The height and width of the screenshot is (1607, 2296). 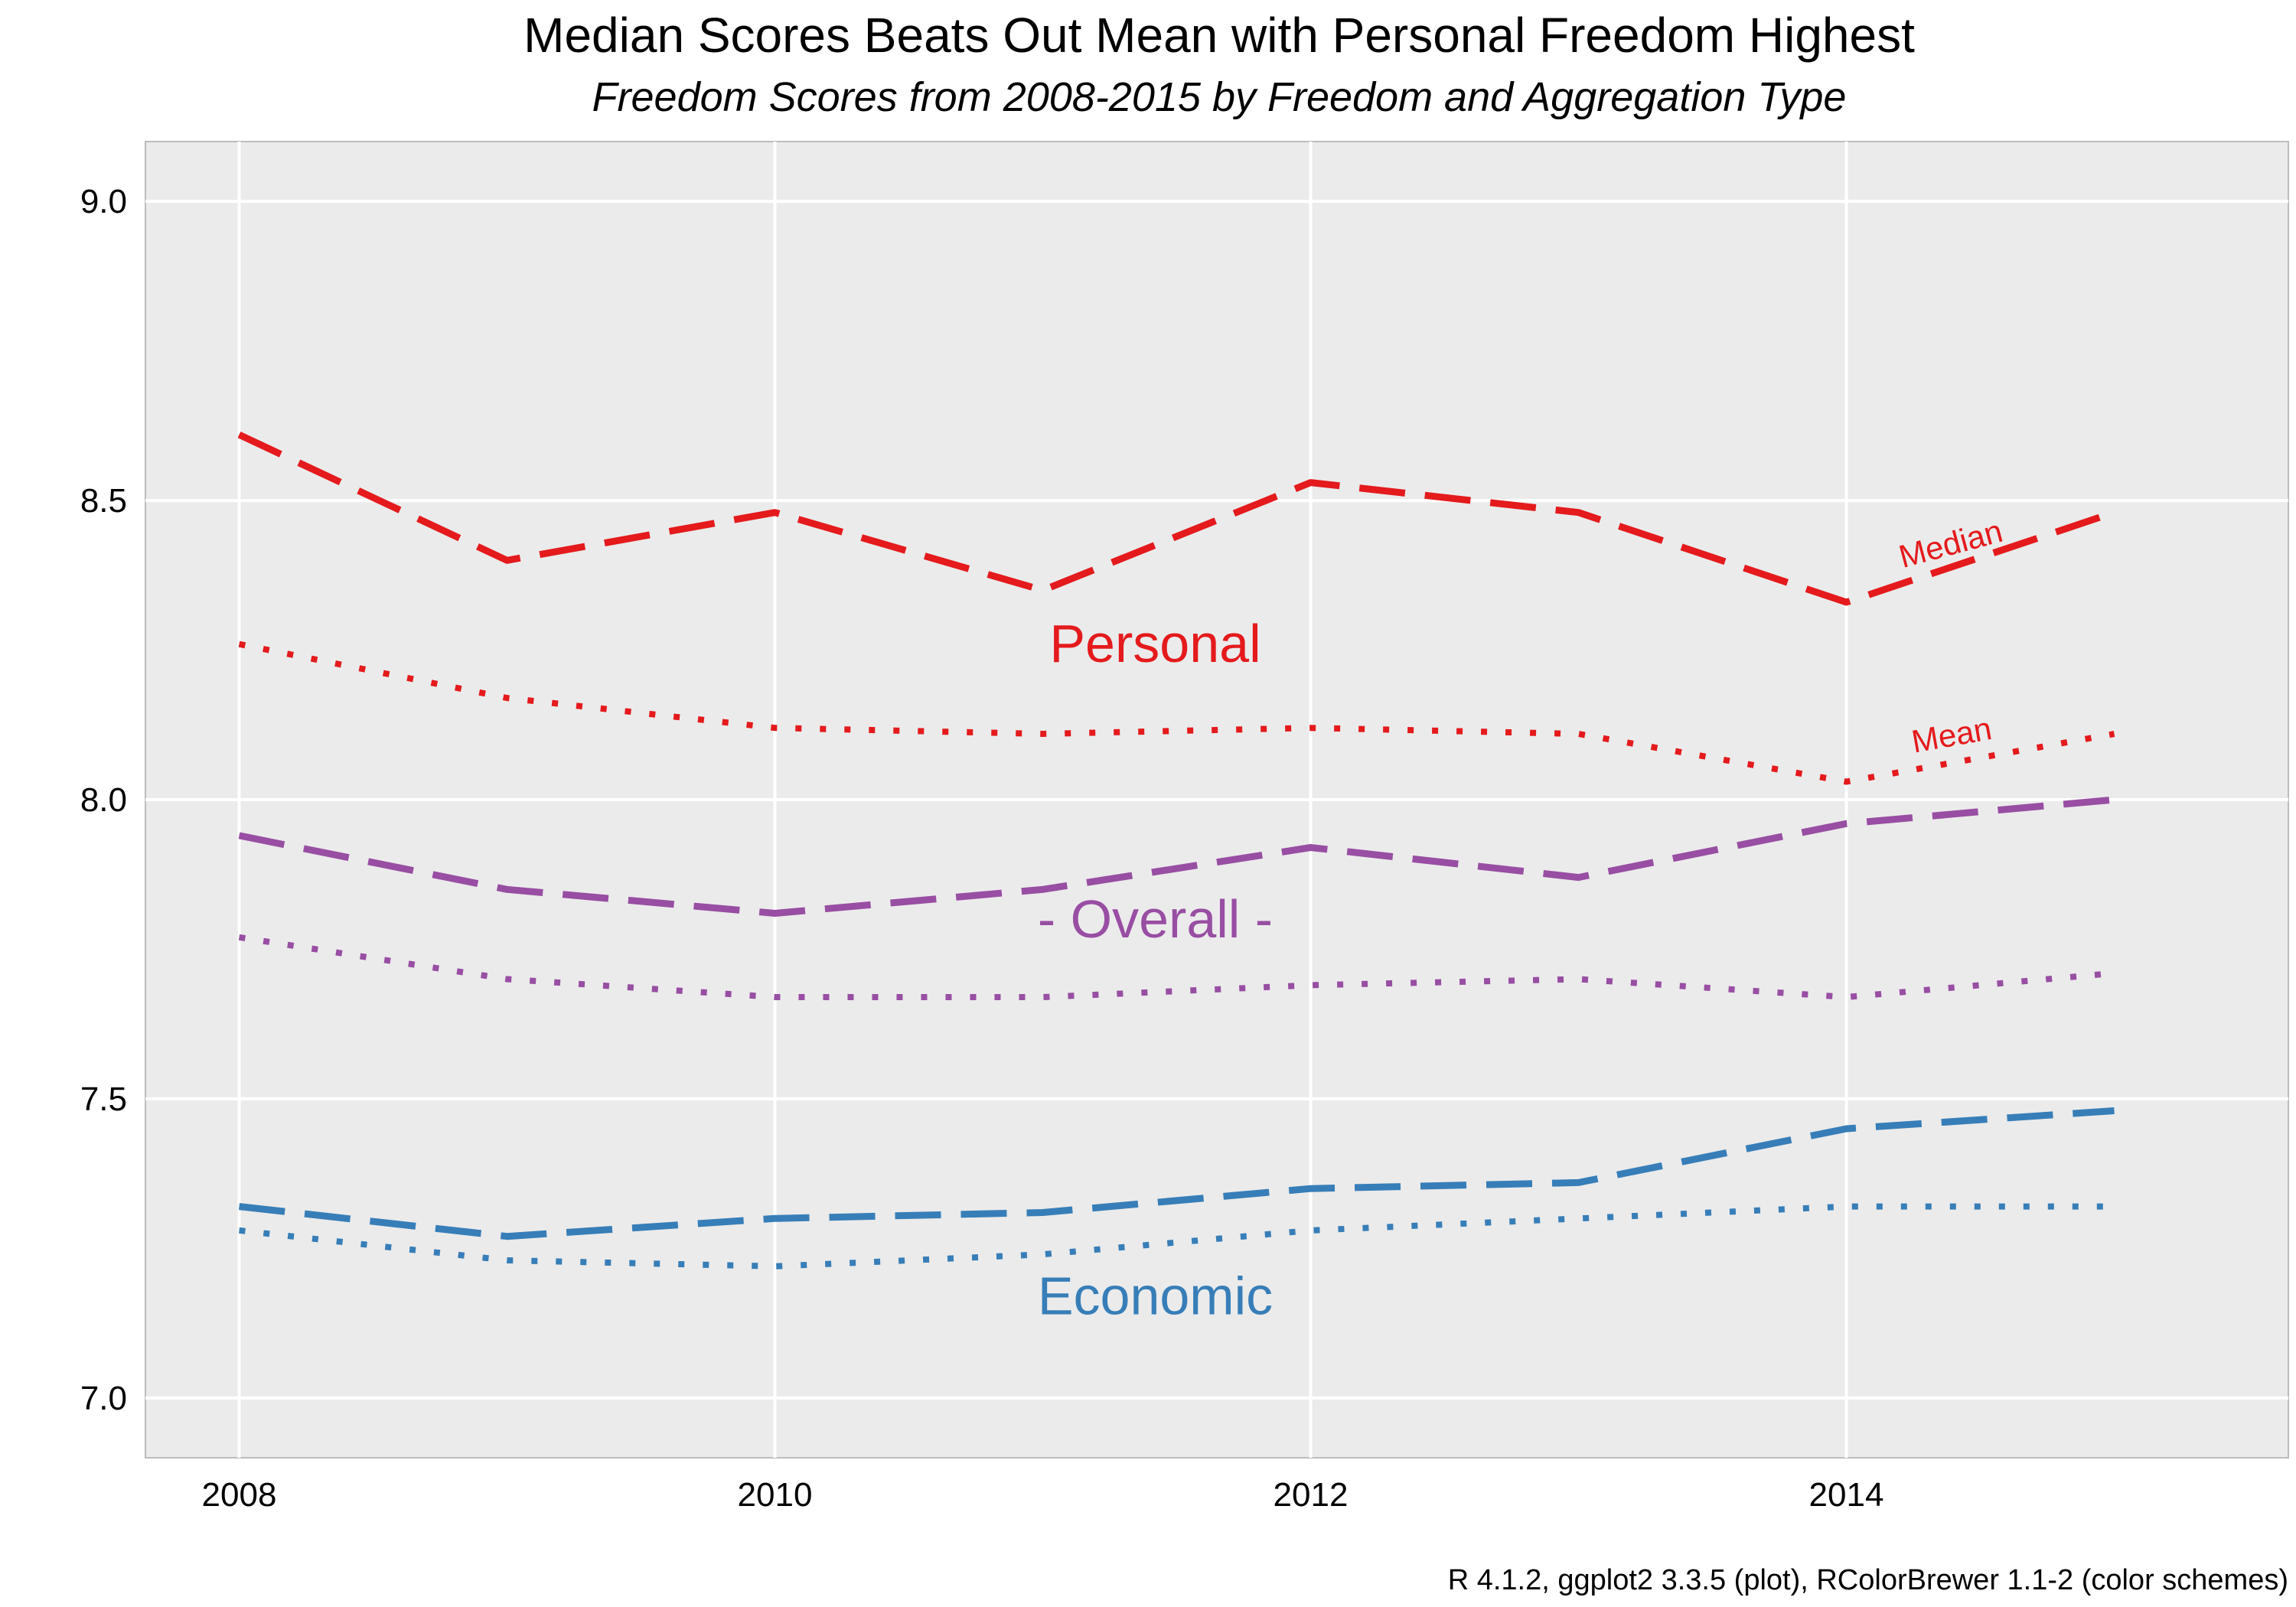 What do you see at coordinates (1176, 856) in the screenshot?
I see `series-line-overall-median` at bounding box center [1176, 856].